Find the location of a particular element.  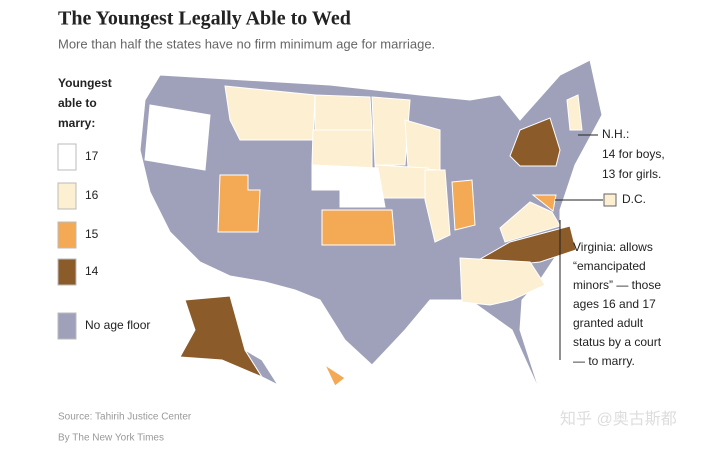

byline: By The New York Times is located at coordinates (111, 438).